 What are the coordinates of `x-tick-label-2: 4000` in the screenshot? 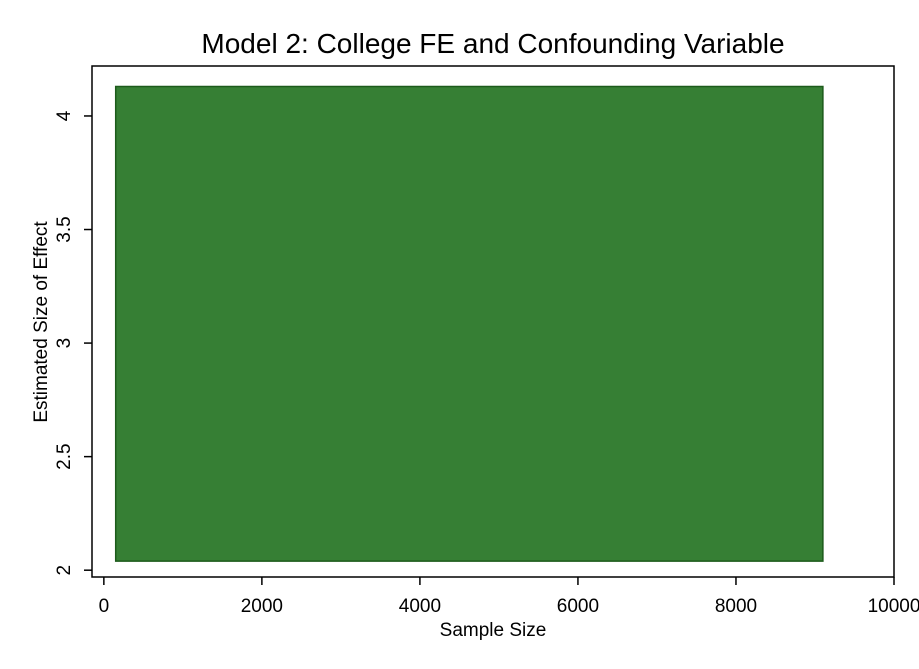 It's located at (420, 606).